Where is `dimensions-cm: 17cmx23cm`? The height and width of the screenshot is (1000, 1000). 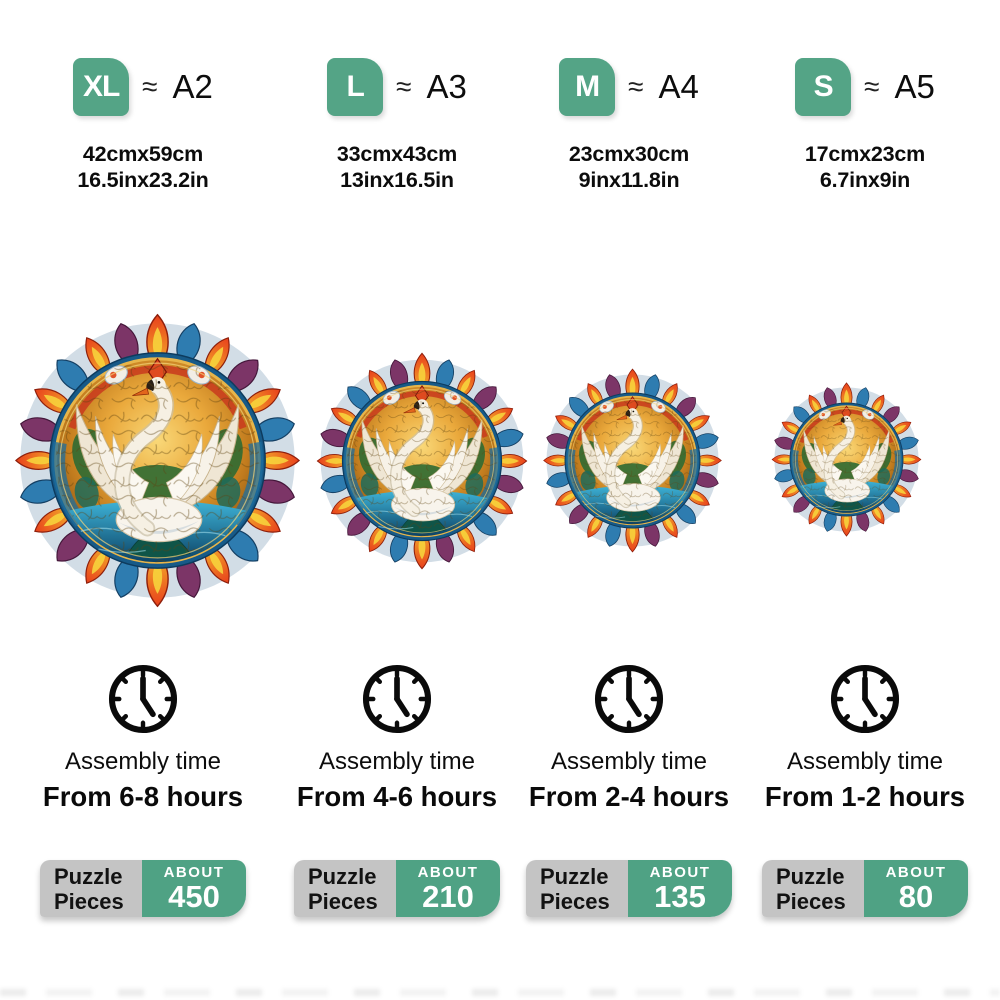
dimensions-cm: 17cmx23cm is located at coordinates (865, 154).